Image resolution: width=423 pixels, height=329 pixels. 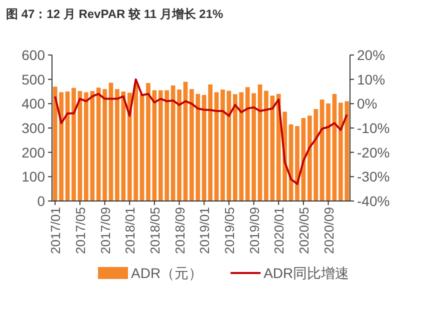 What do you see at coordinates (373, 152) in the screenshot?
I see `y2-tick-label: -20%` at bounding box center [373, 152].